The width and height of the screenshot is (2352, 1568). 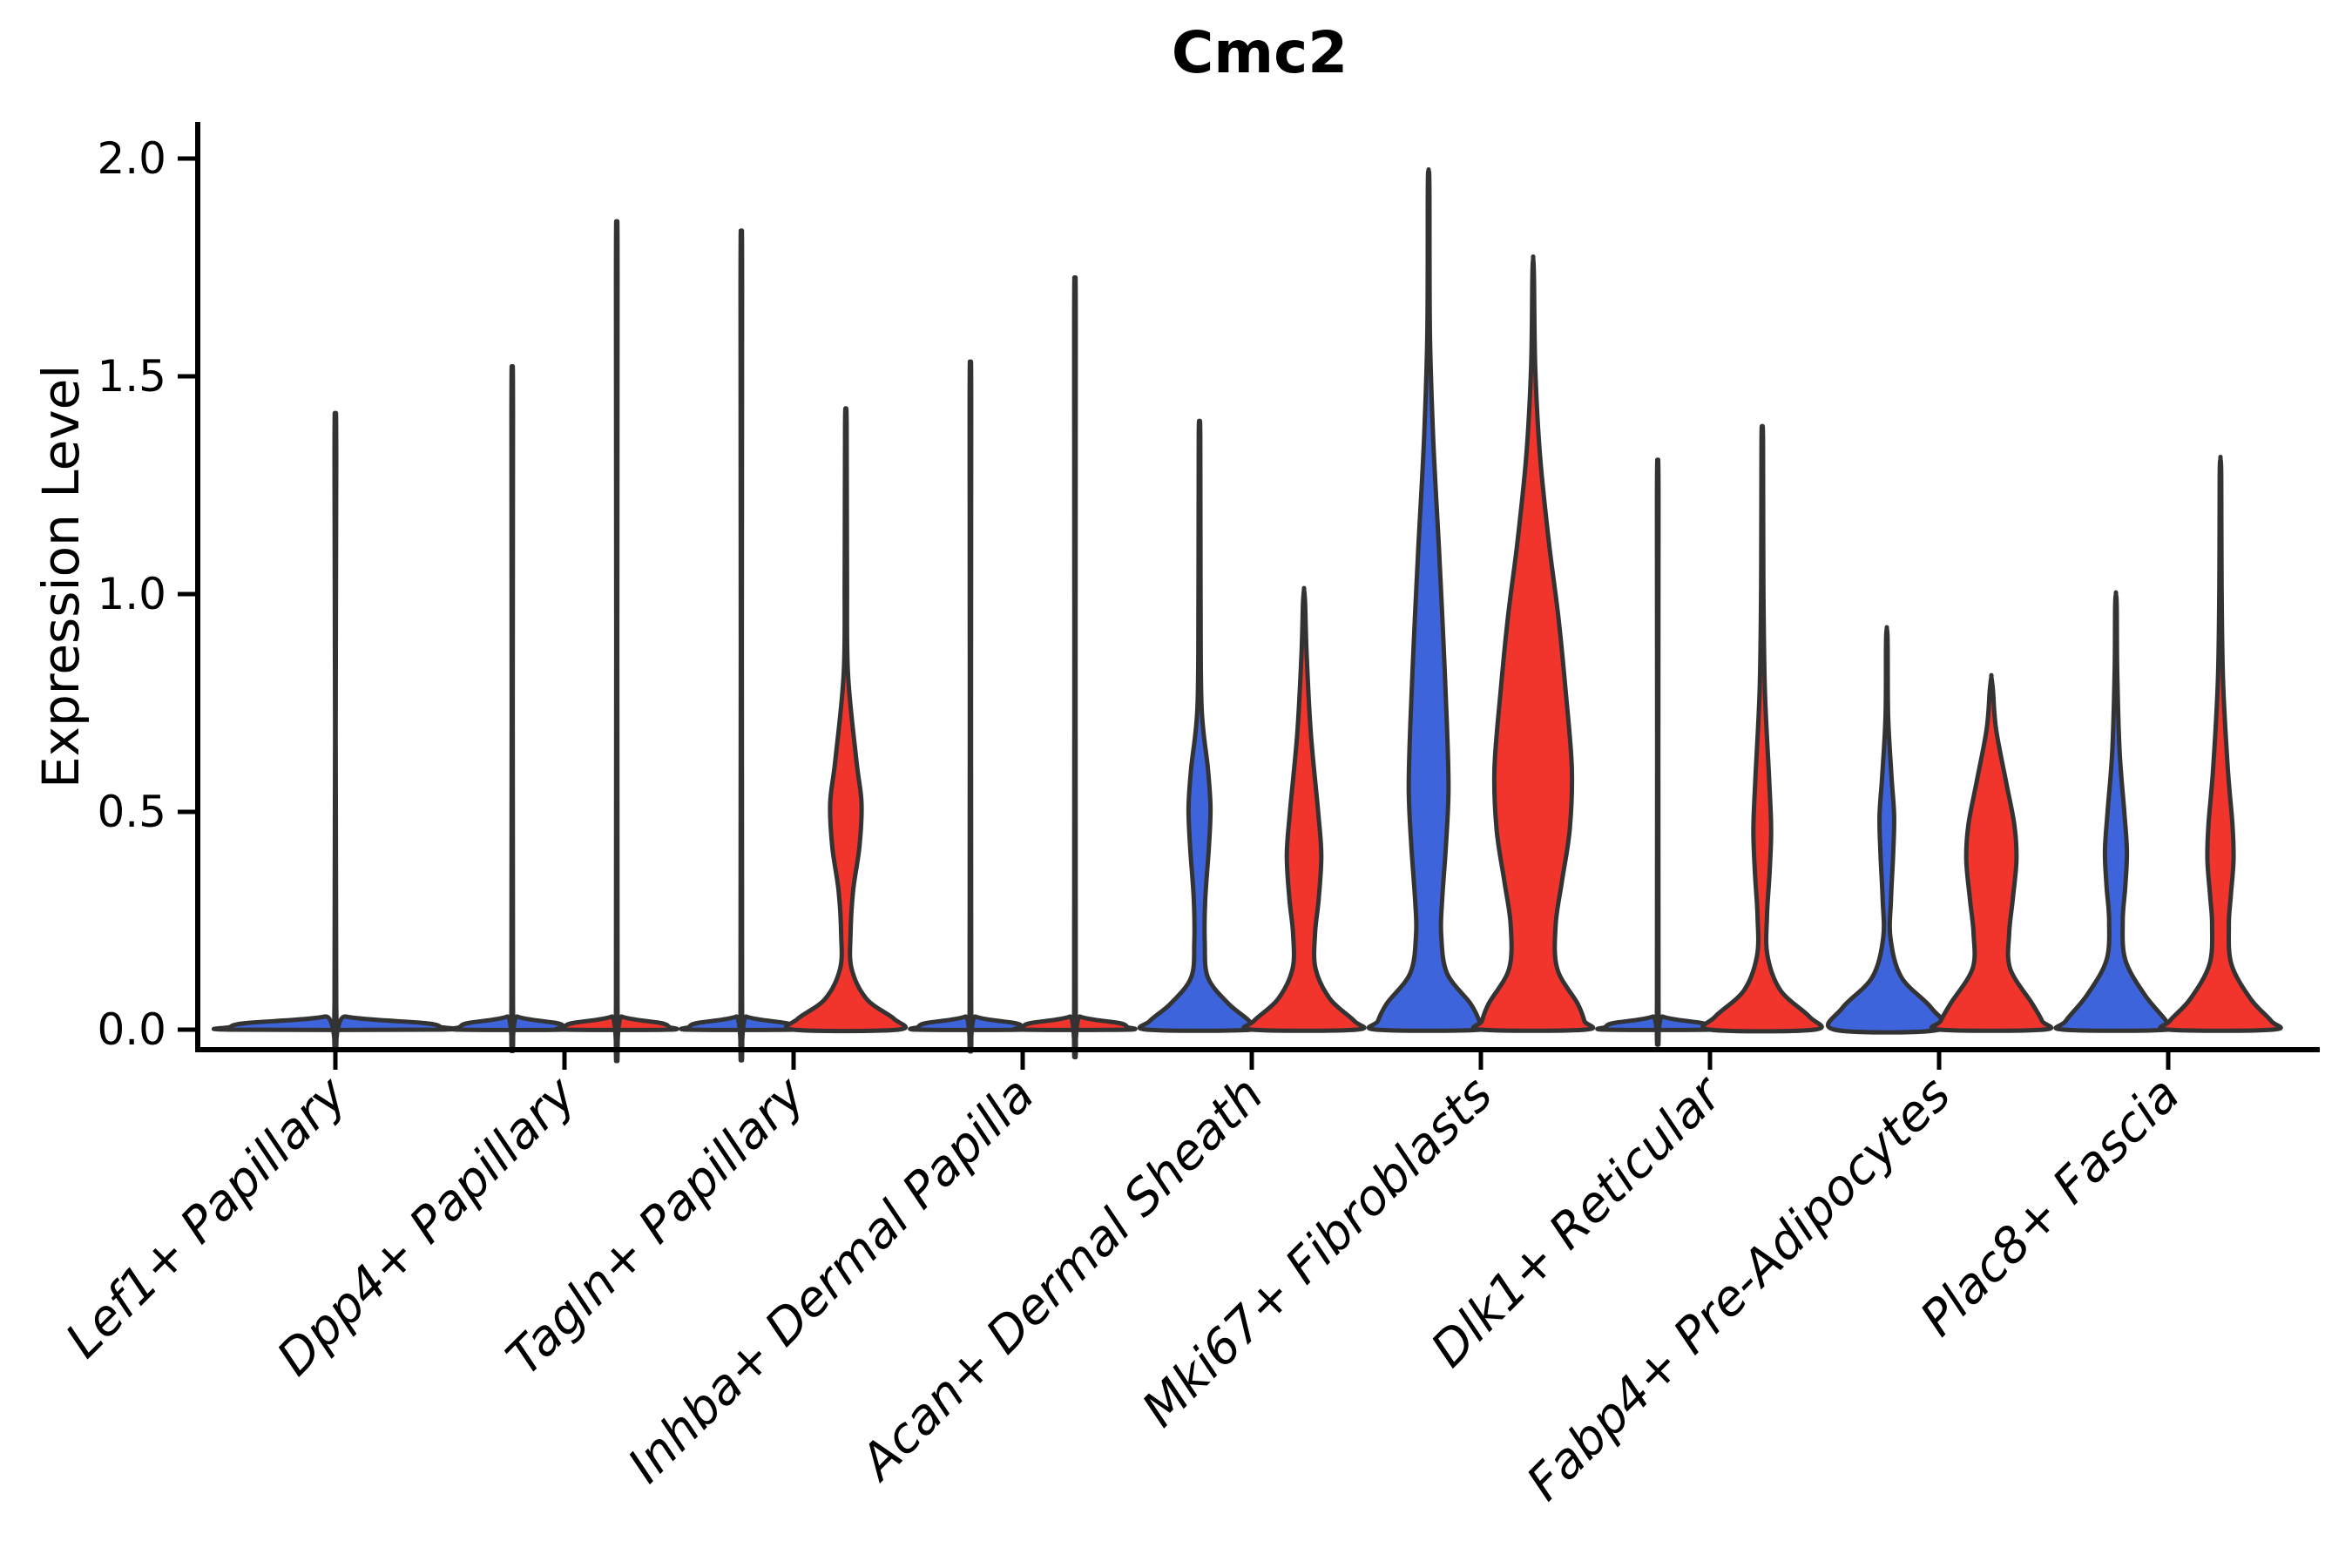 What do you see at coordinates (1739, 1289) in the screenshot?
I see `x-tick-label-fabp4: Fabp4+ Pre-Adipocytes` at bounding box center [1739, 1289].